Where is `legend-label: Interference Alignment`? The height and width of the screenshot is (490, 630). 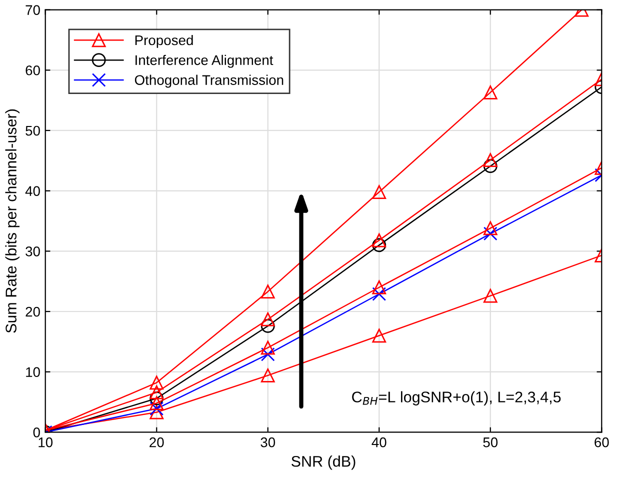 legend-label: Interference Alignment is located at coordinates (205, 61).